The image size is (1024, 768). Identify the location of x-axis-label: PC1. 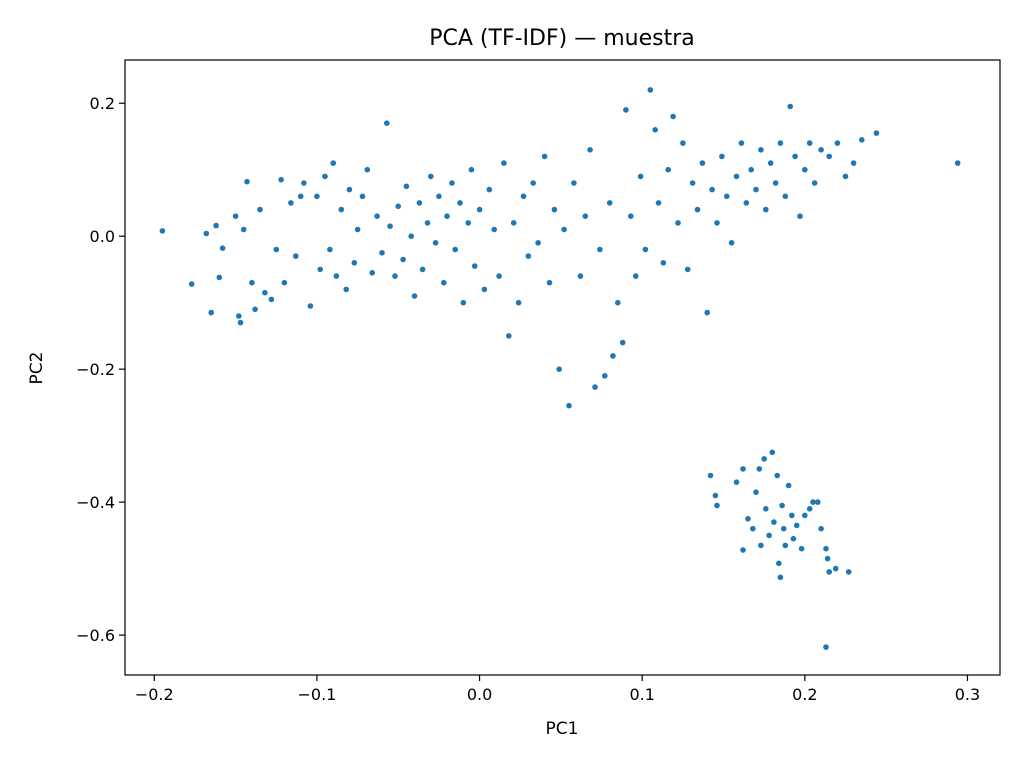
(562, 729).